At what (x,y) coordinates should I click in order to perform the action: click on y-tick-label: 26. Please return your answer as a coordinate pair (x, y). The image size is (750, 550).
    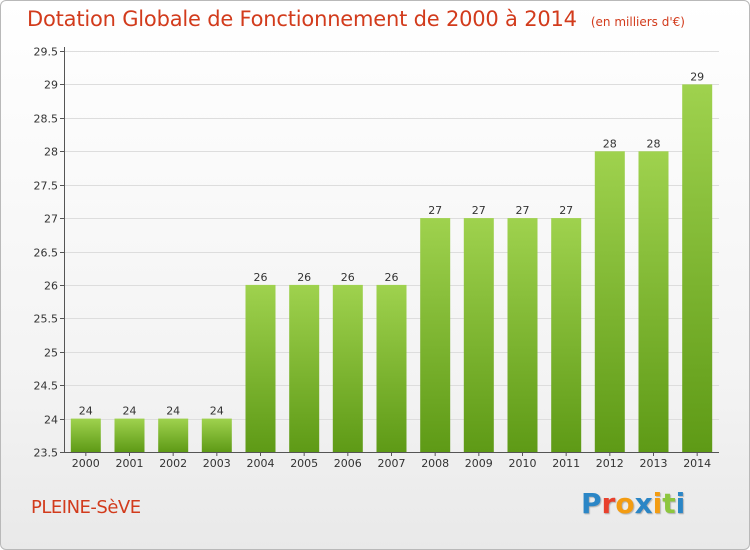
    Looking at the image, I should click on (51, 286).